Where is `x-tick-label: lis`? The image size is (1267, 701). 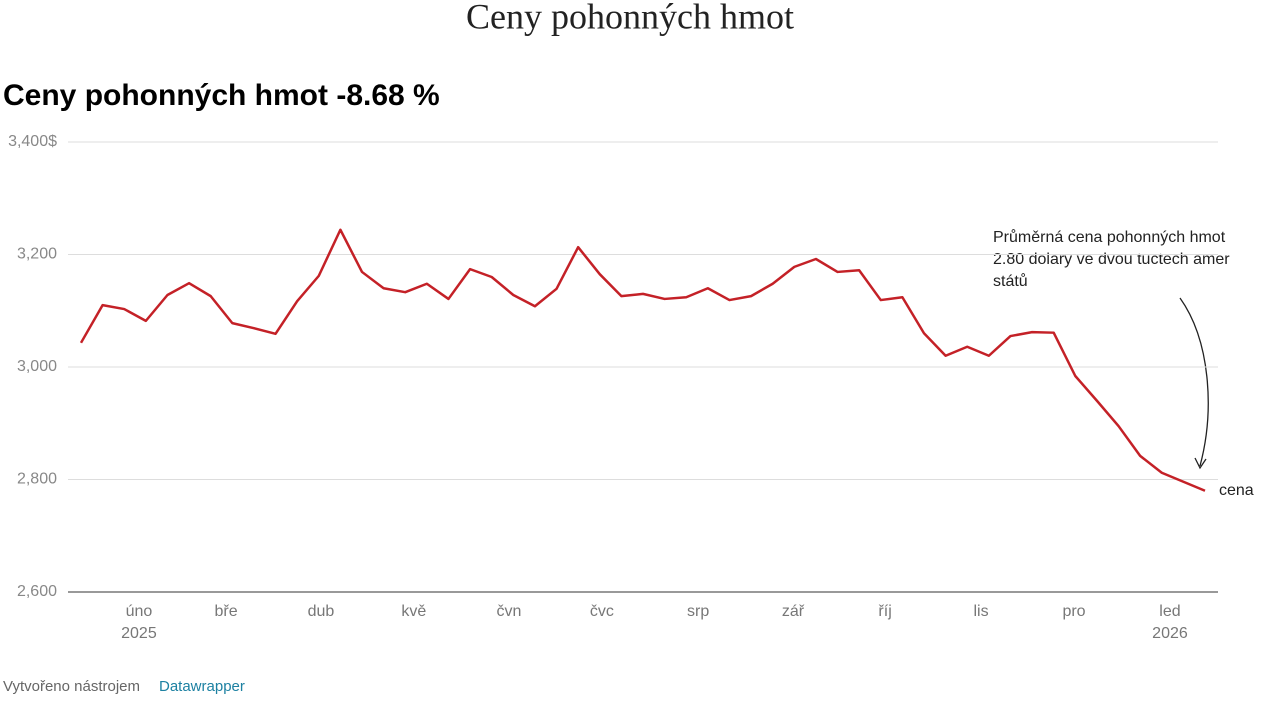 x-tick-label: lis is located at coordinates (981, 611).